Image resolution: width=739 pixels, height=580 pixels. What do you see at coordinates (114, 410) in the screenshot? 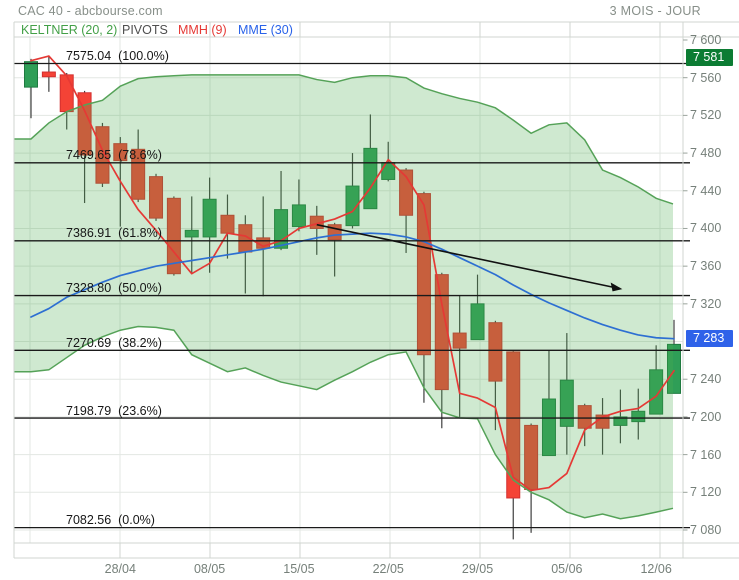
I see `fibonacci-label: 7198.79 (23.6%)` at bounding box center [114, 410].